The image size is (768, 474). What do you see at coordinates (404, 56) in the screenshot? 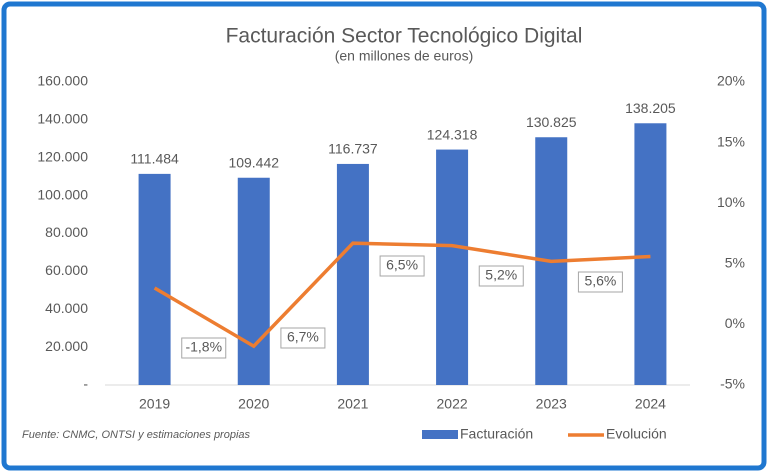
I see `chart-subtitle: (en millones de euros)` at bounding box center [404, 56].